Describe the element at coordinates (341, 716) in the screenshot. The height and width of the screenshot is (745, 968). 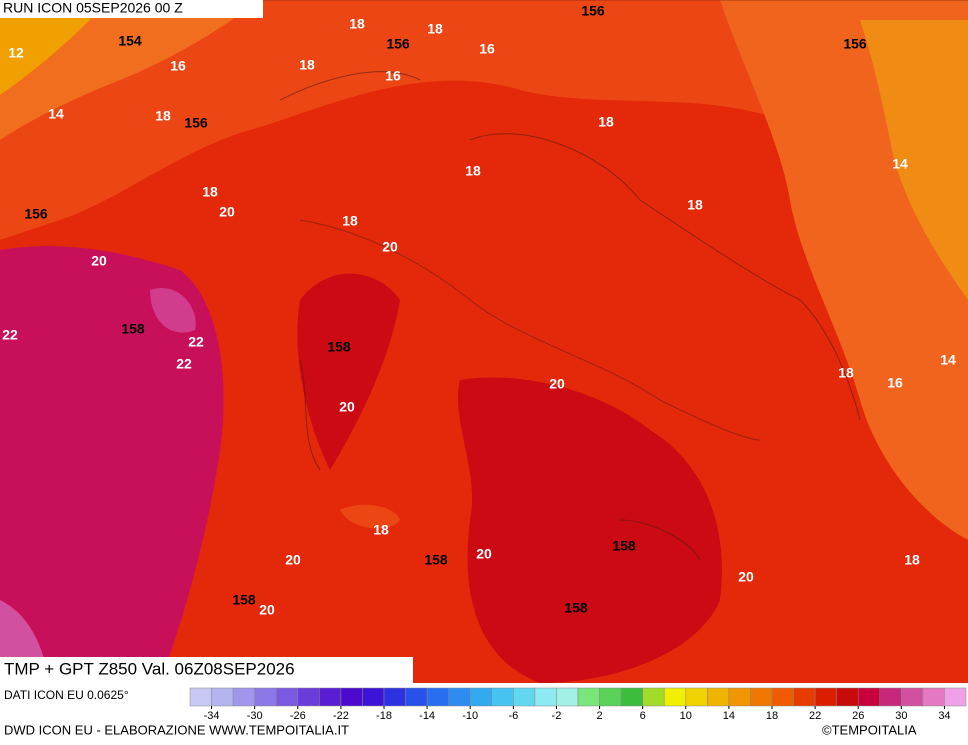
I see `colorbar-tick-label: -22` at that location.